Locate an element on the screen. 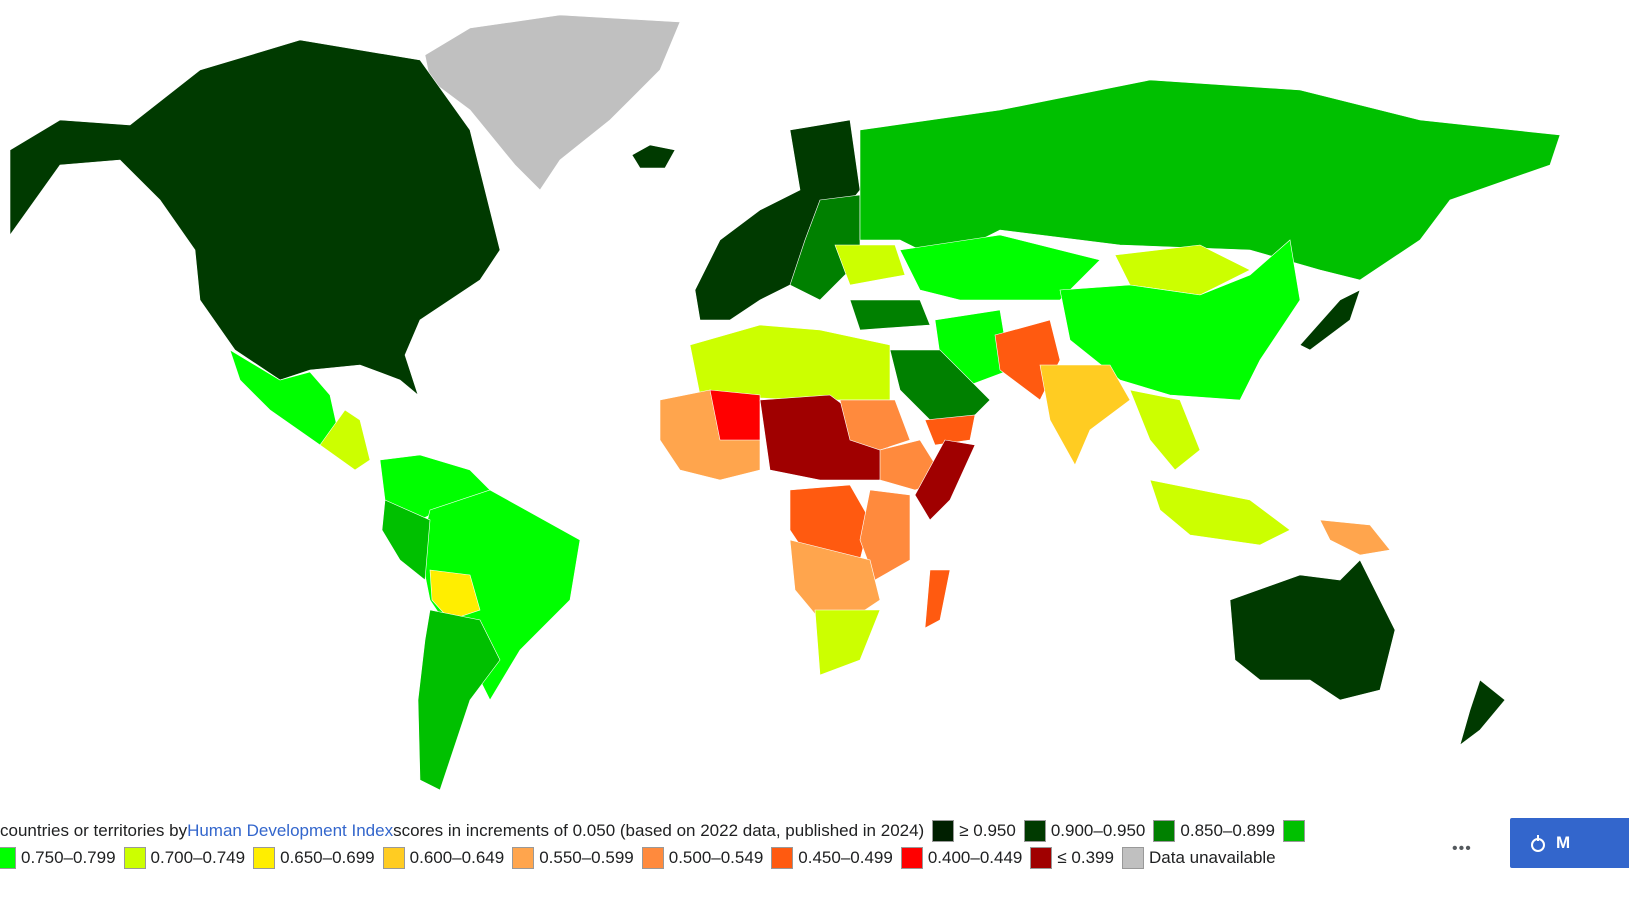 The image size is (1629, 914). media-button: M is located at coordinates (1569, 843).